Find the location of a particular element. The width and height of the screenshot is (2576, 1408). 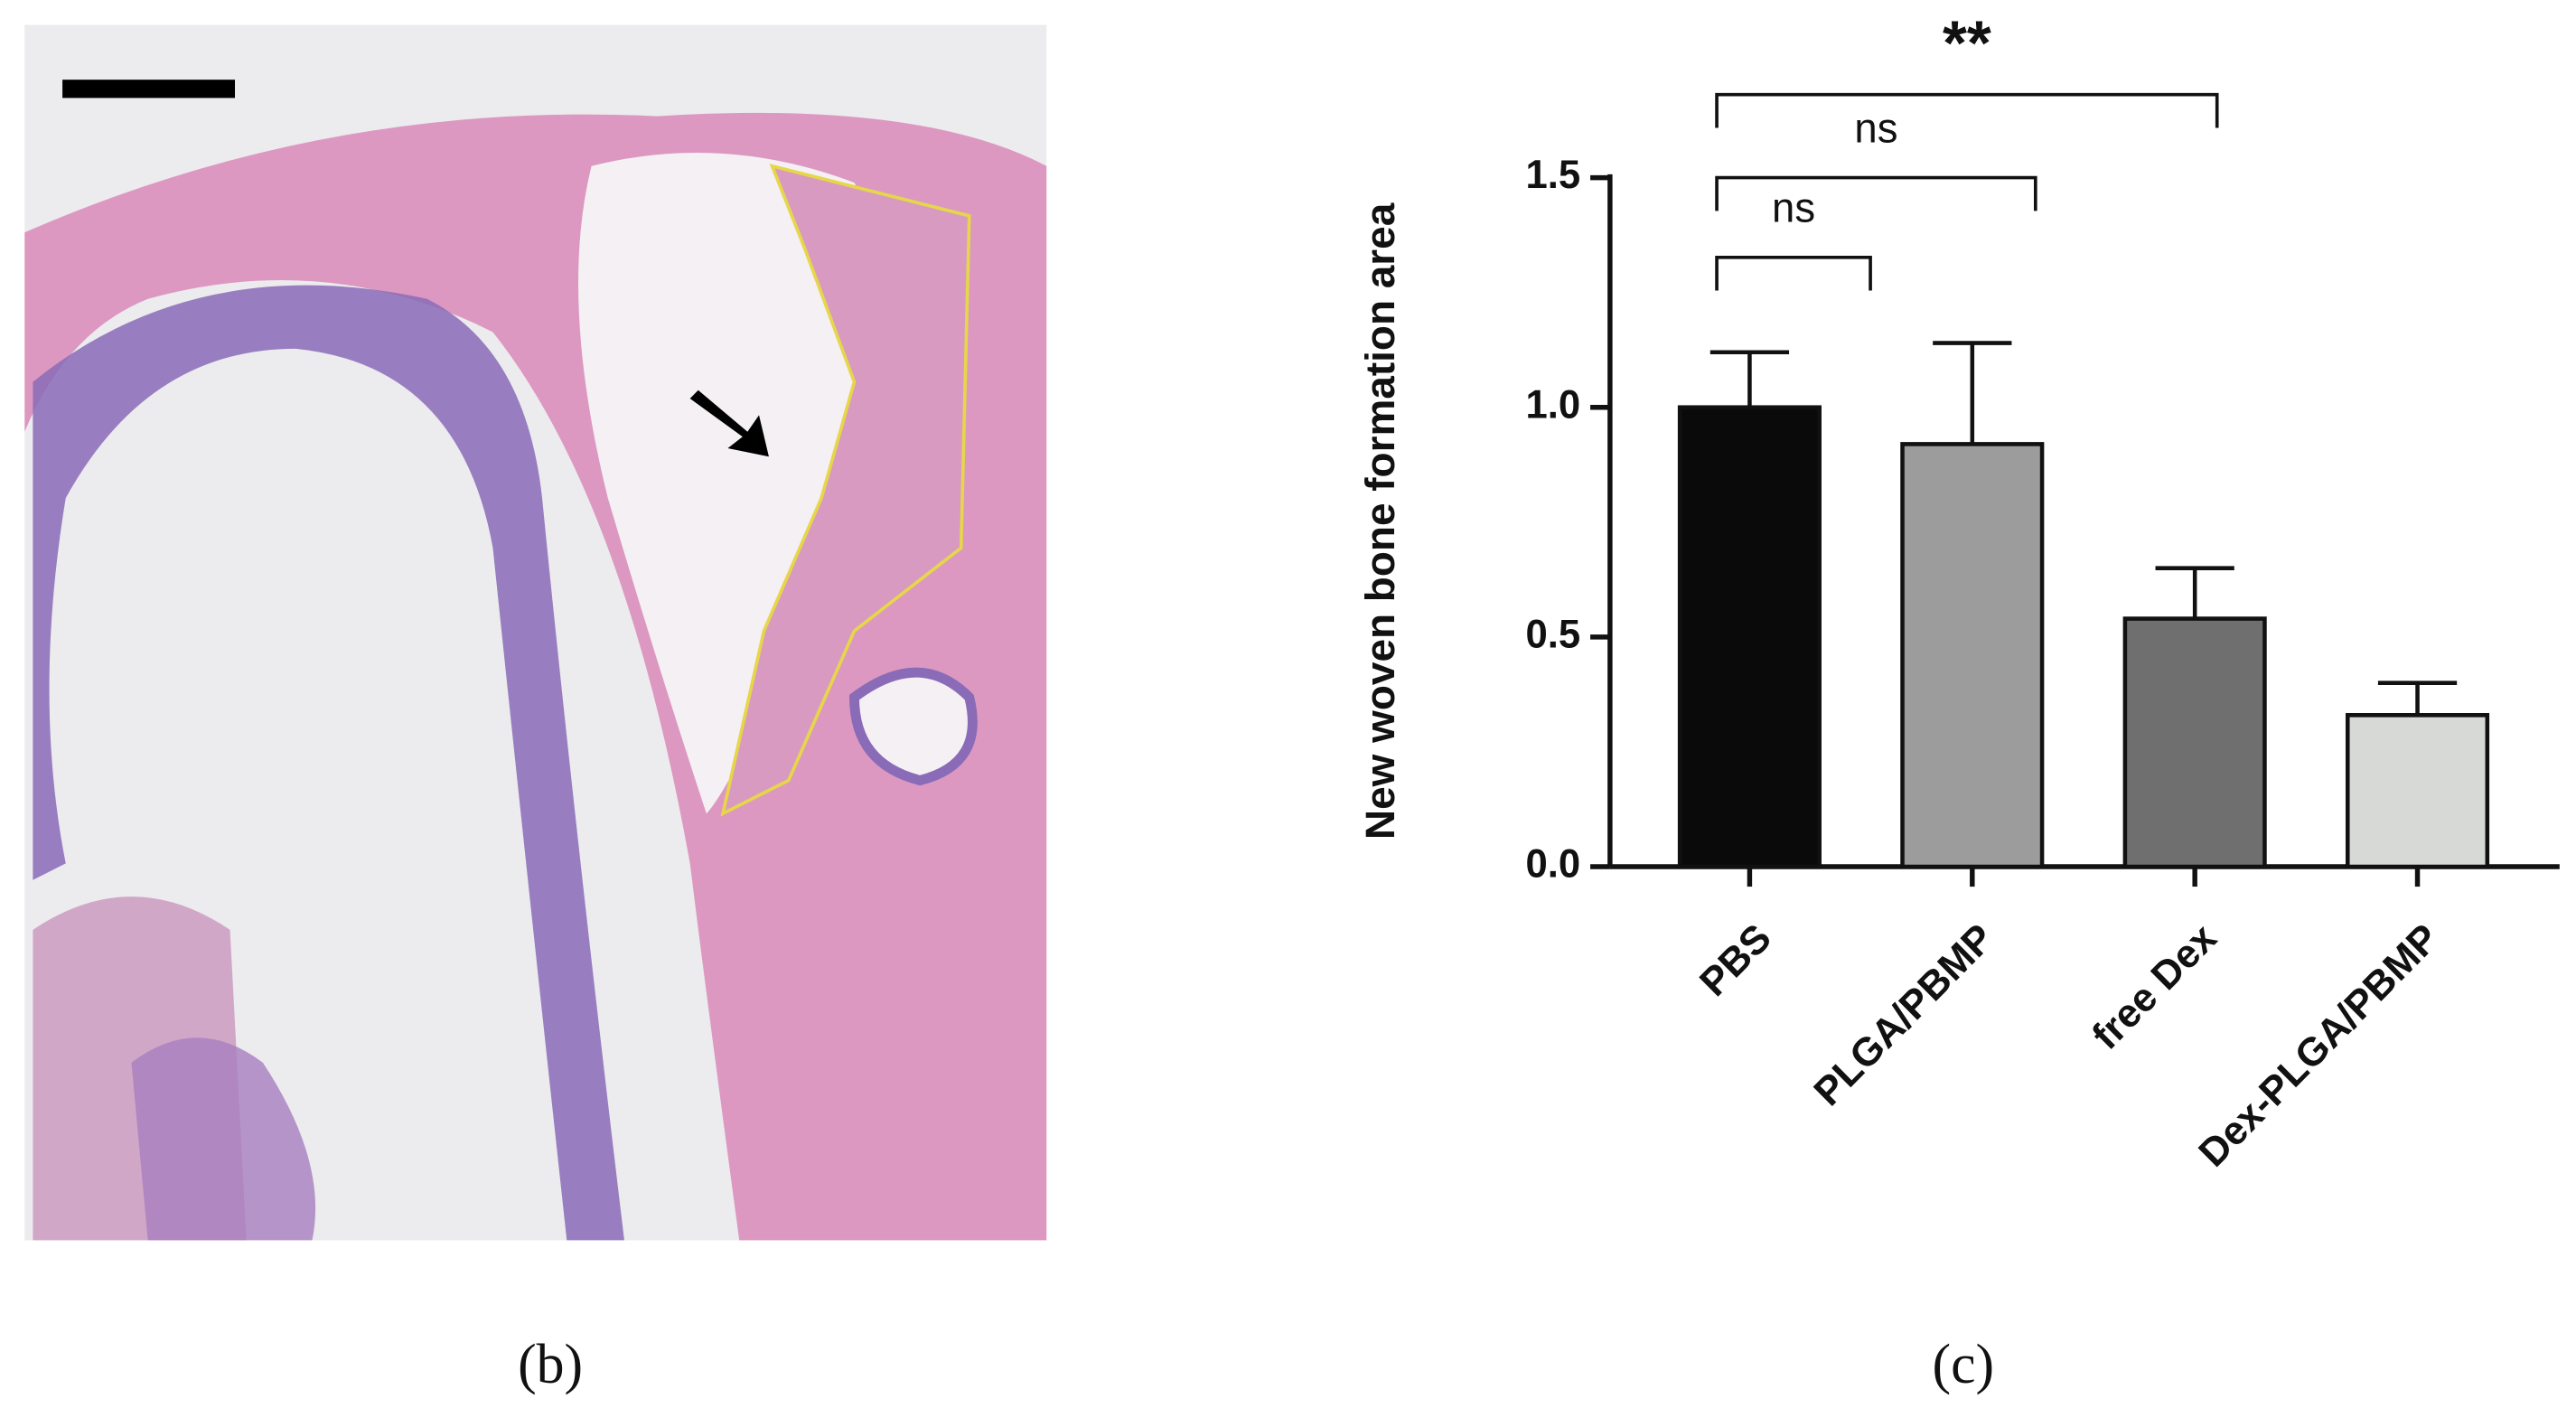

x-tick-label: PLGA/PBMP is located at coordinates (1903, 1014).